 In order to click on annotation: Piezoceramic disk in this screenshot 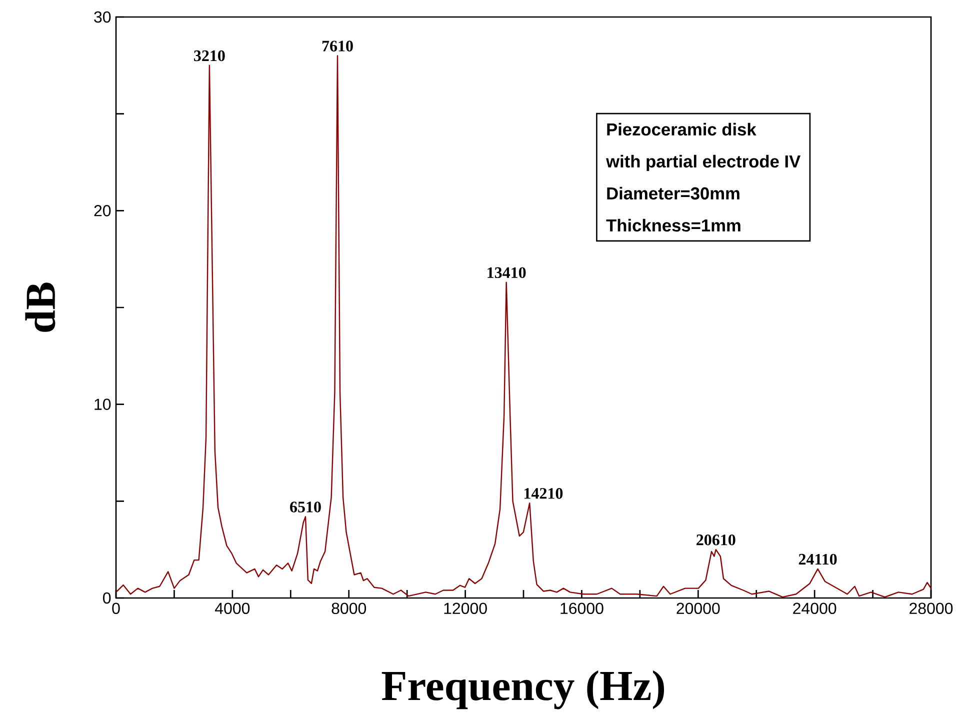, I will do `click(681, 129)`.